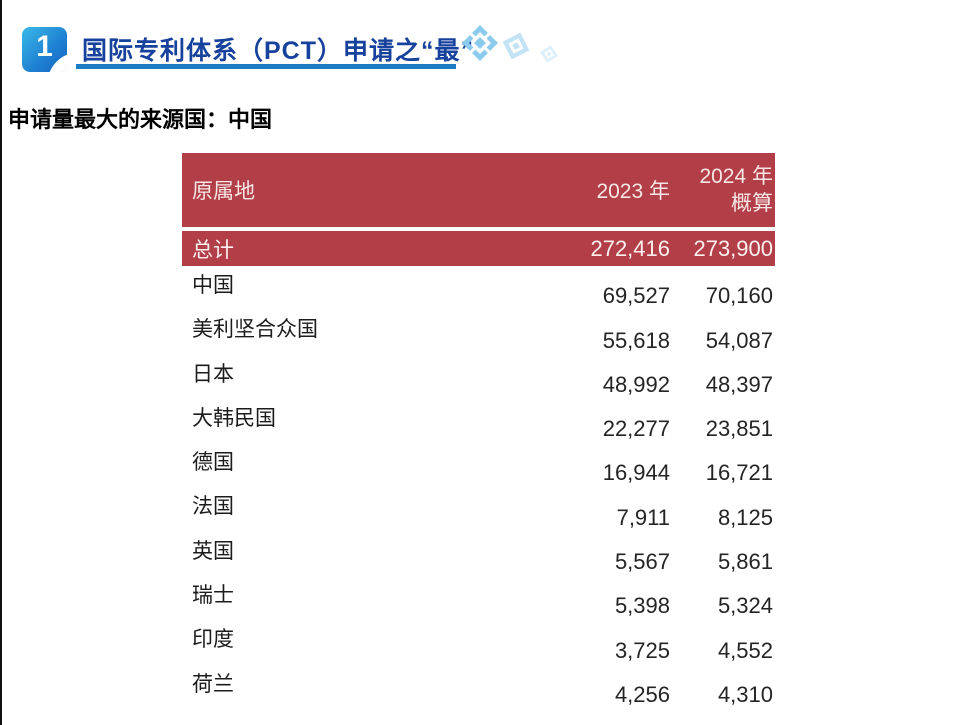 Image resolution: width=962 pixels, height=725 pixels. Describe the element at coordinates (478, 465) in the screenshot. I see `table-row: 德国 16,944 16,721` at that location.